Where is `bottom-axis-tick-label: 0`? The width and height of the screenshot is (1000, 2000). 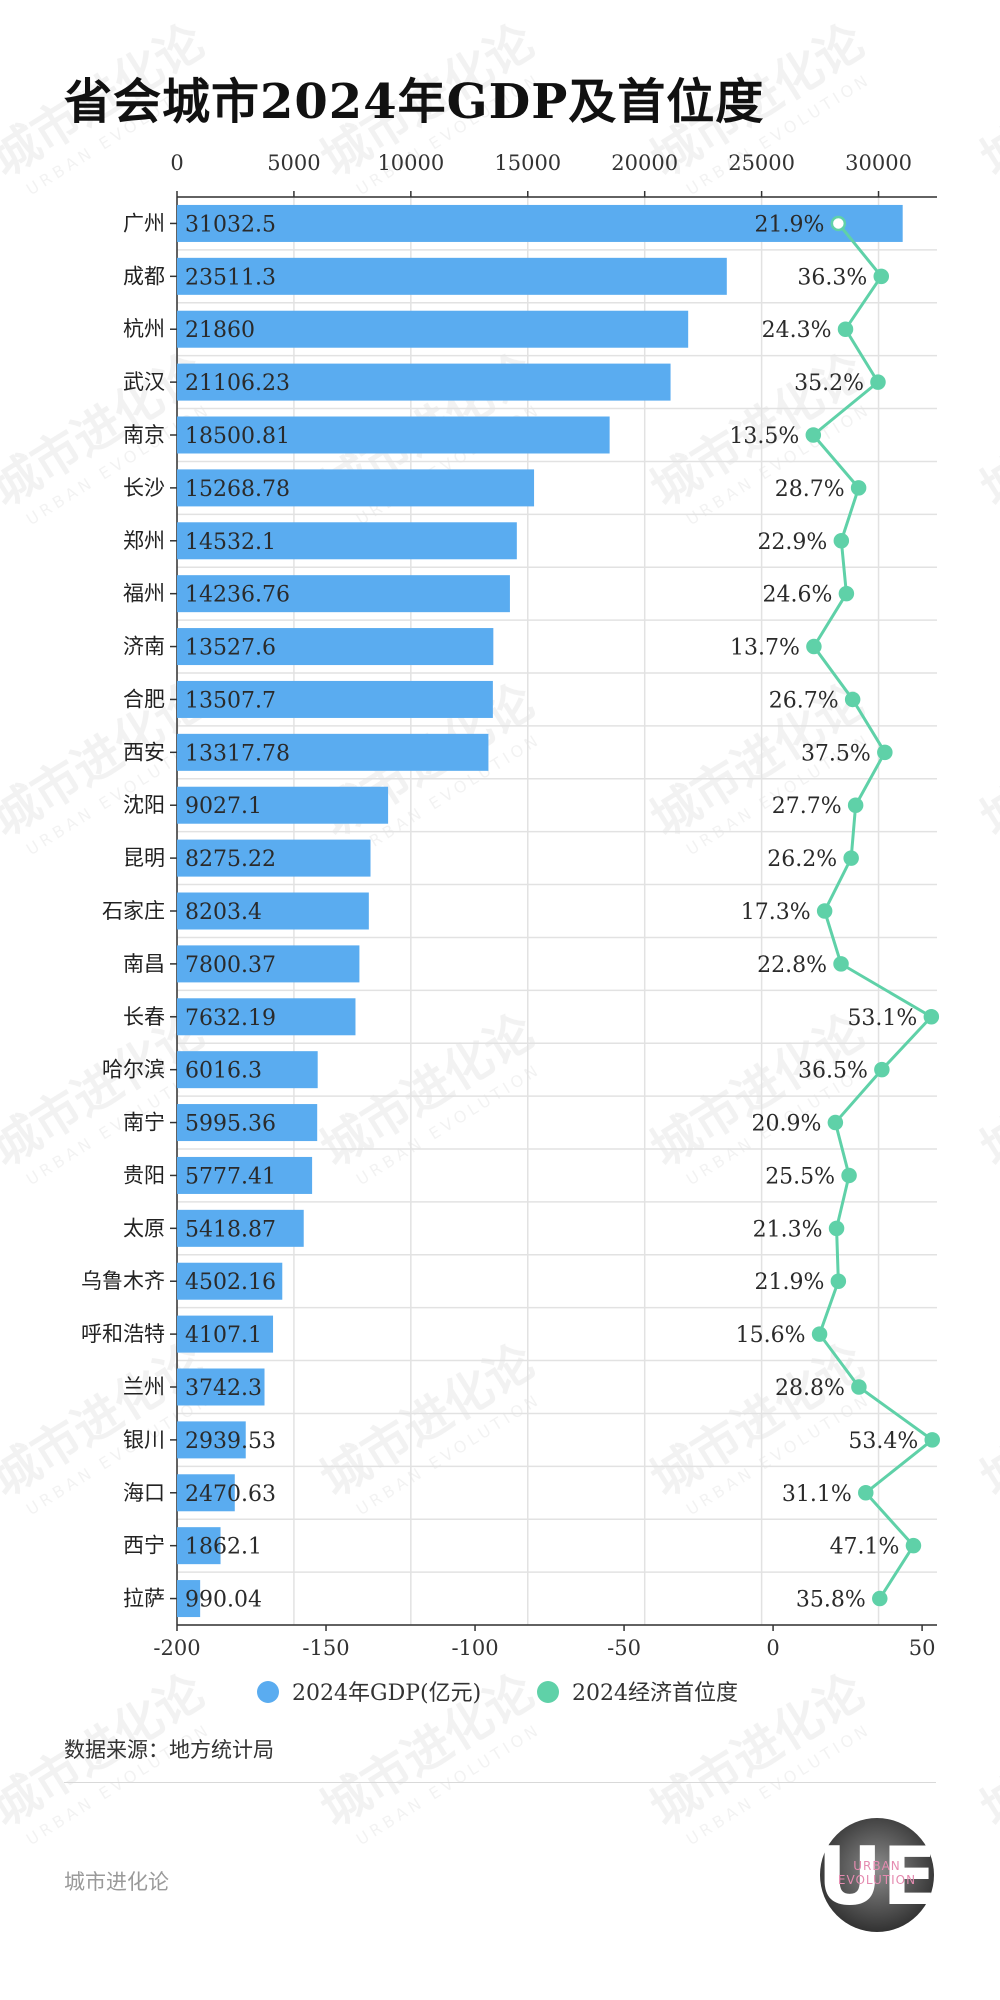 bottom-axis-tick-label: 0 is located at coordinates (772, 1648).